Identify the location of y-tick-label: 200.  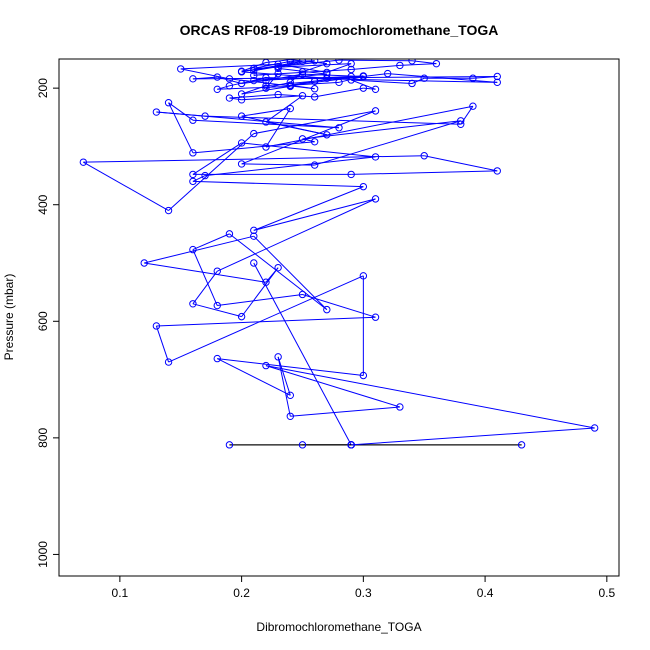
(43, 88).